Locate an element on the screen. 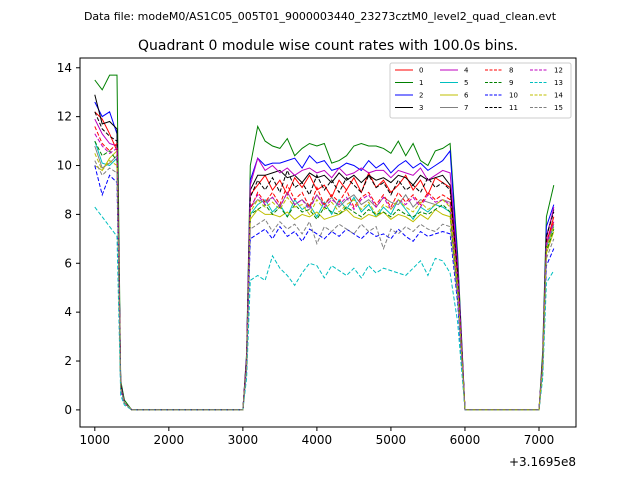 This screenshot has height=480, width=640. x-offset-label: +3.1695e8 is located at coordinates (542, 462).